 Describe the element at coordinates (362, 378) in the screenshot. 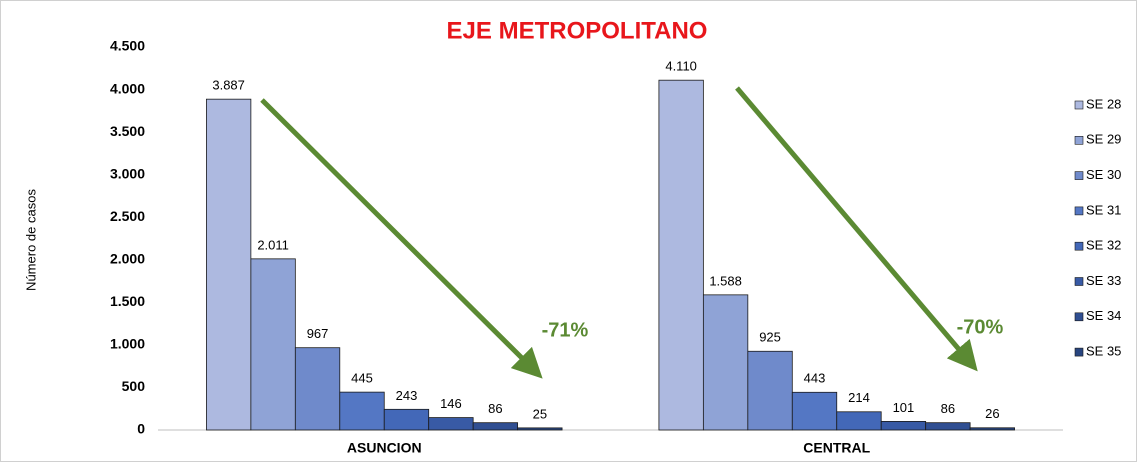

I see `data-label: 445` at that location.